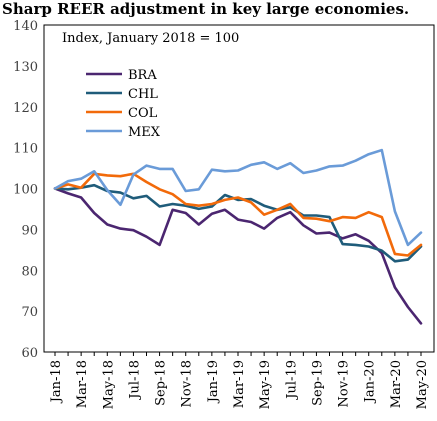 The height and width of the screenshot is (421, 437). Describe the element at coordinates (25, 26) in the screenshot. I see `y-tick-label: 140` at that location.